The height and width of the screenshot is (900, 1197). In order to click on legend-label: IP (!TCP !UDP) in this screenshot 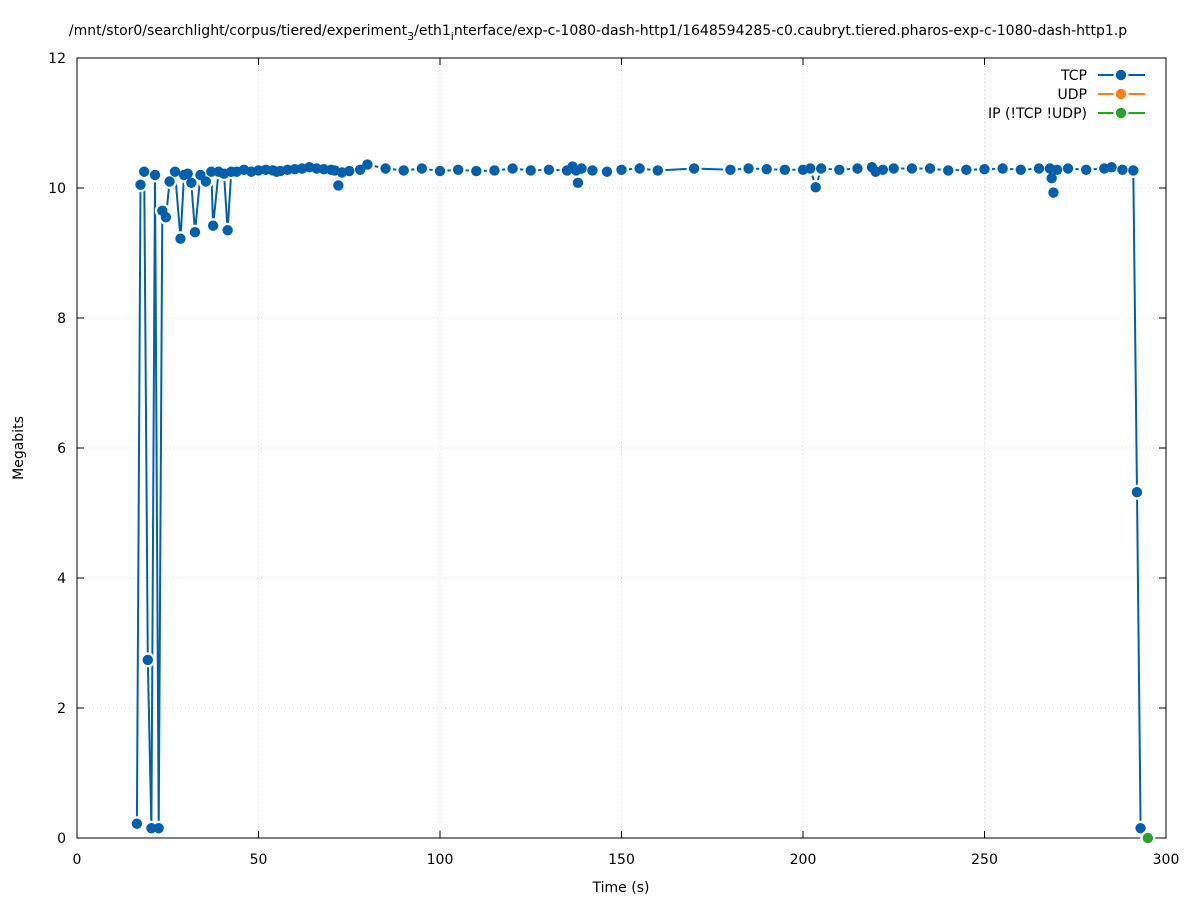, I will do `click(1037, 114)`.